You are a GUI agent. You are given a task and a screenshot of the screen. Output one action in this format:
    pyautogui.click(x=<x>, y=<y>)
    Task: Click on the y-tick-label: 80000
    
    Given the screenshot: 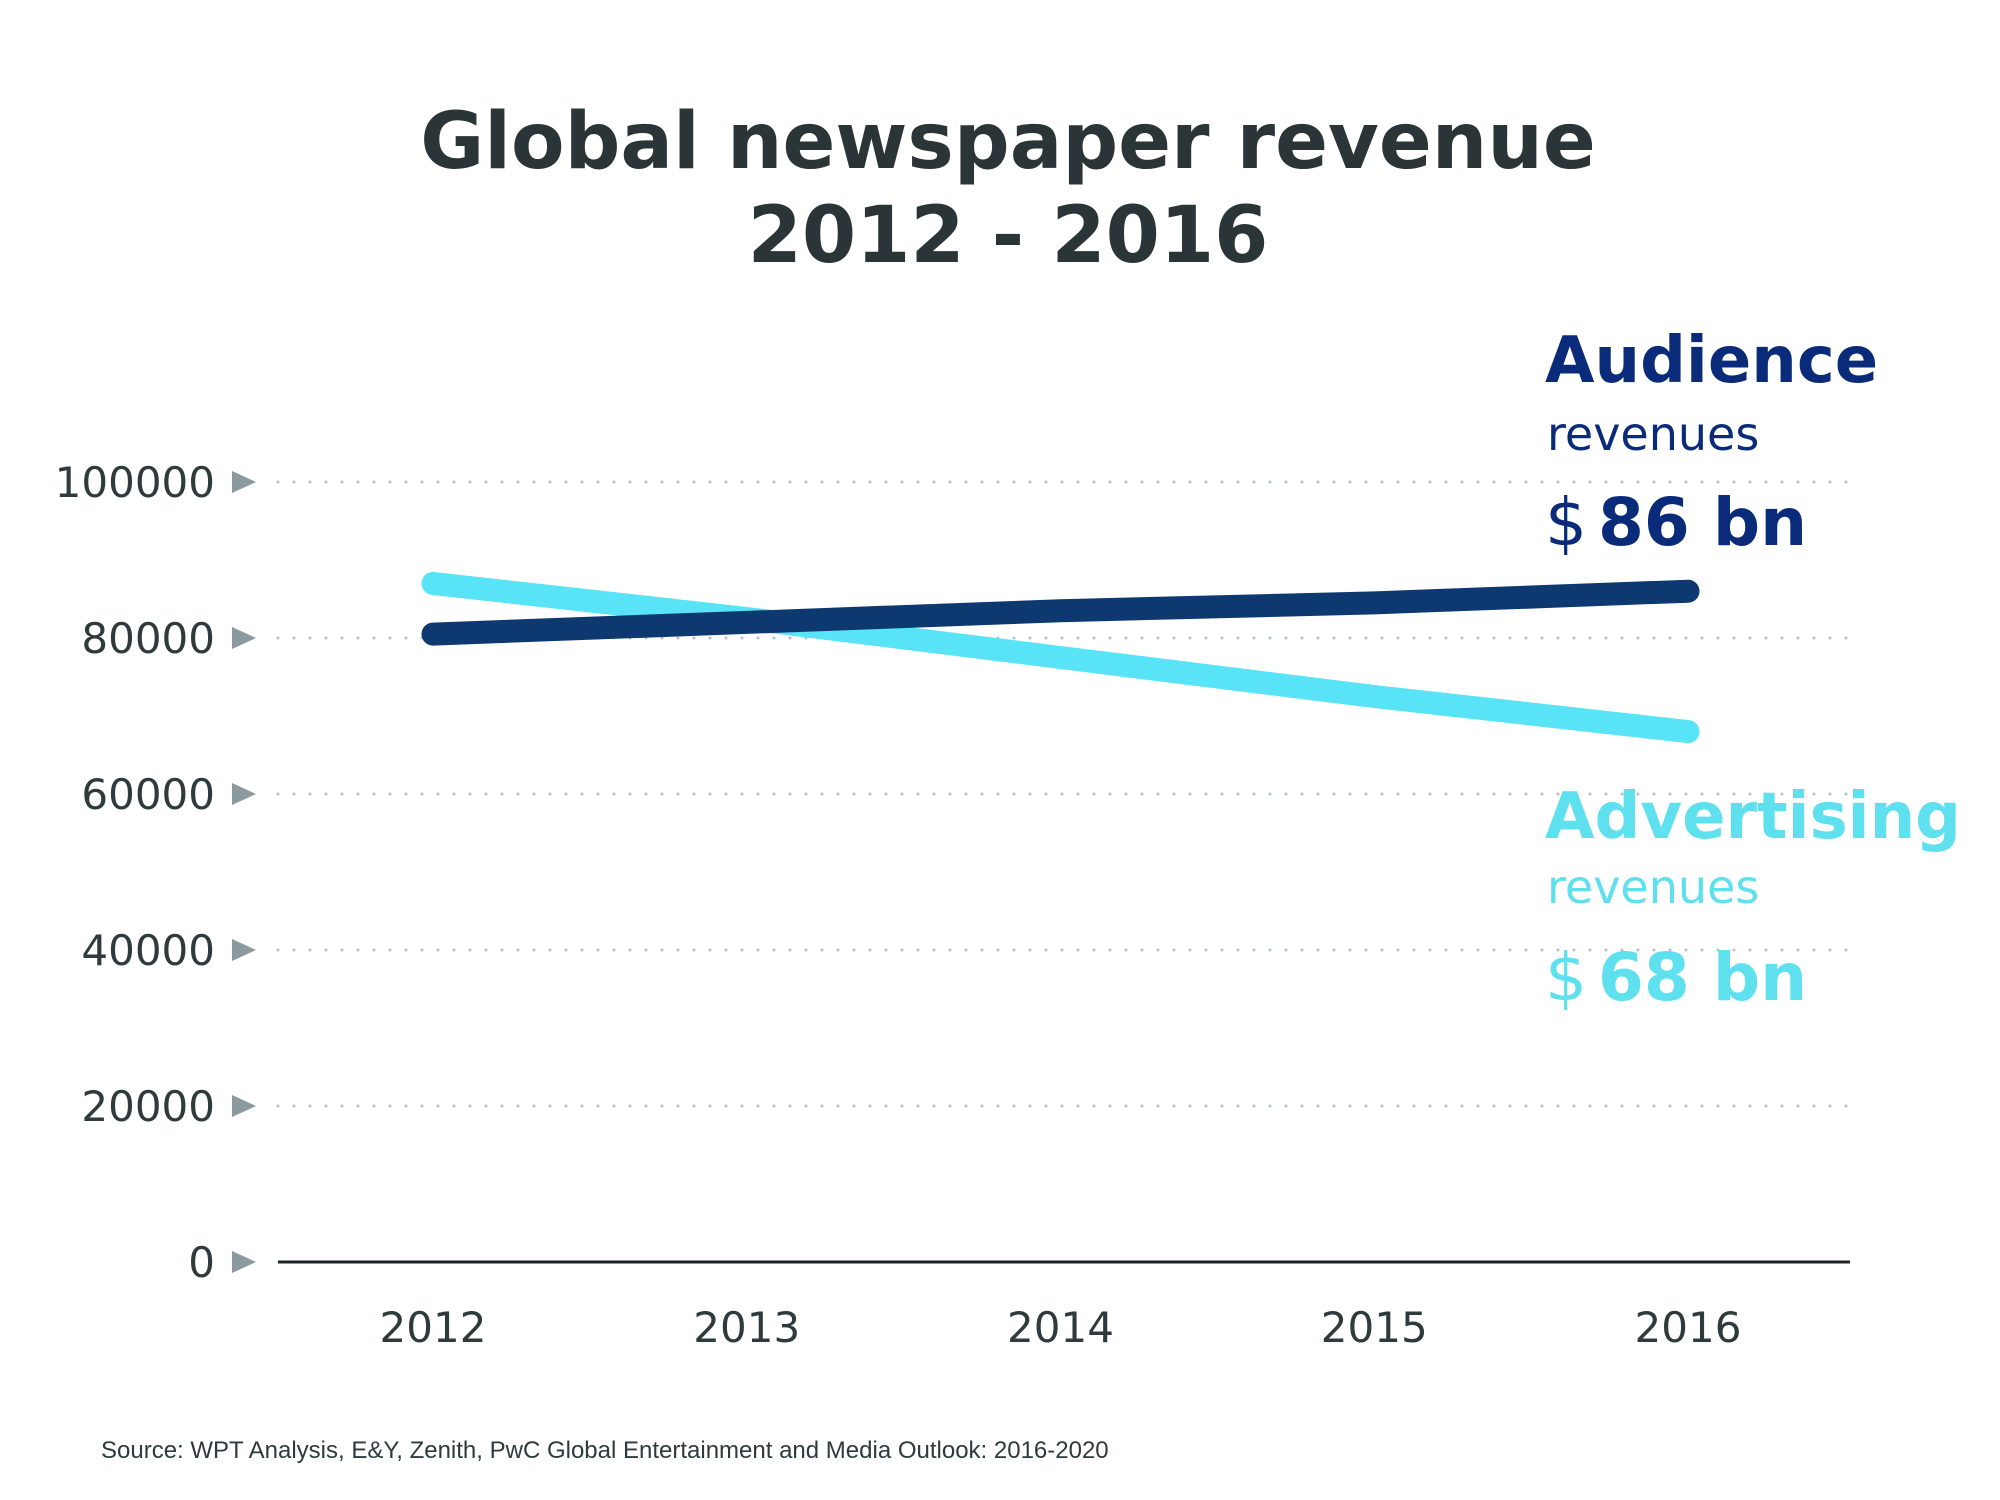 What is the action you would take?
    pyautogui.click(x=148, y=638)
    